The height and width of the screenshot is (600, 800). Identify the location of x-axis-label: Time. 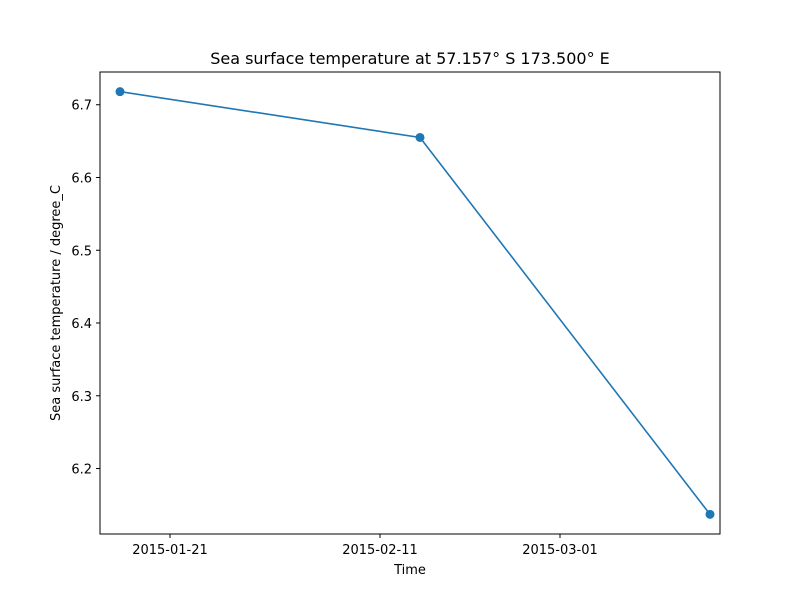
(409, 570).